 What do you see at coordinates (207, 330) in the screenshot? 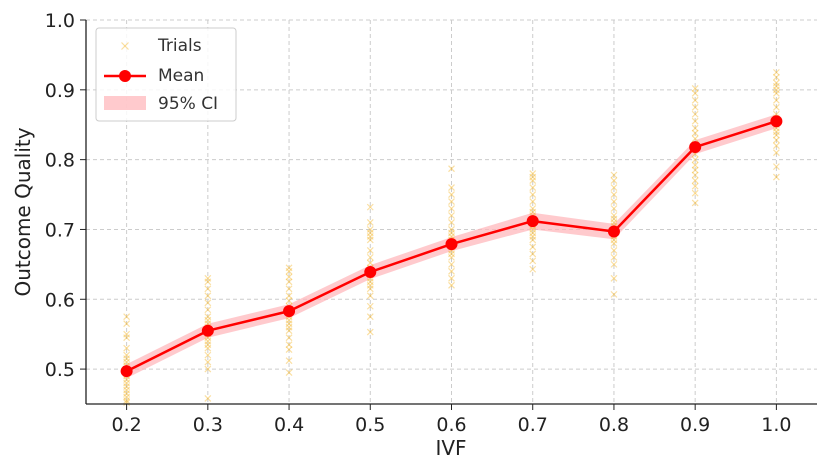
I see `mean-point` at bounding box center [207, 330].